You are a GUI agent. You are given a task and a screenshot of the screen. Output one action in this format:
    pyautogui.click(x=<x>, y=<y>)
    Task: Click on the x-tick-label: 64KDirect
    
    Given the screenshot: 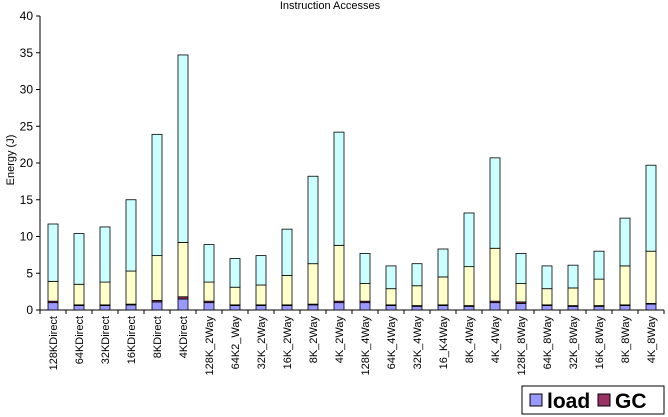 What is the action you would take?
    pyautogui.click(x=80, y=340)
    